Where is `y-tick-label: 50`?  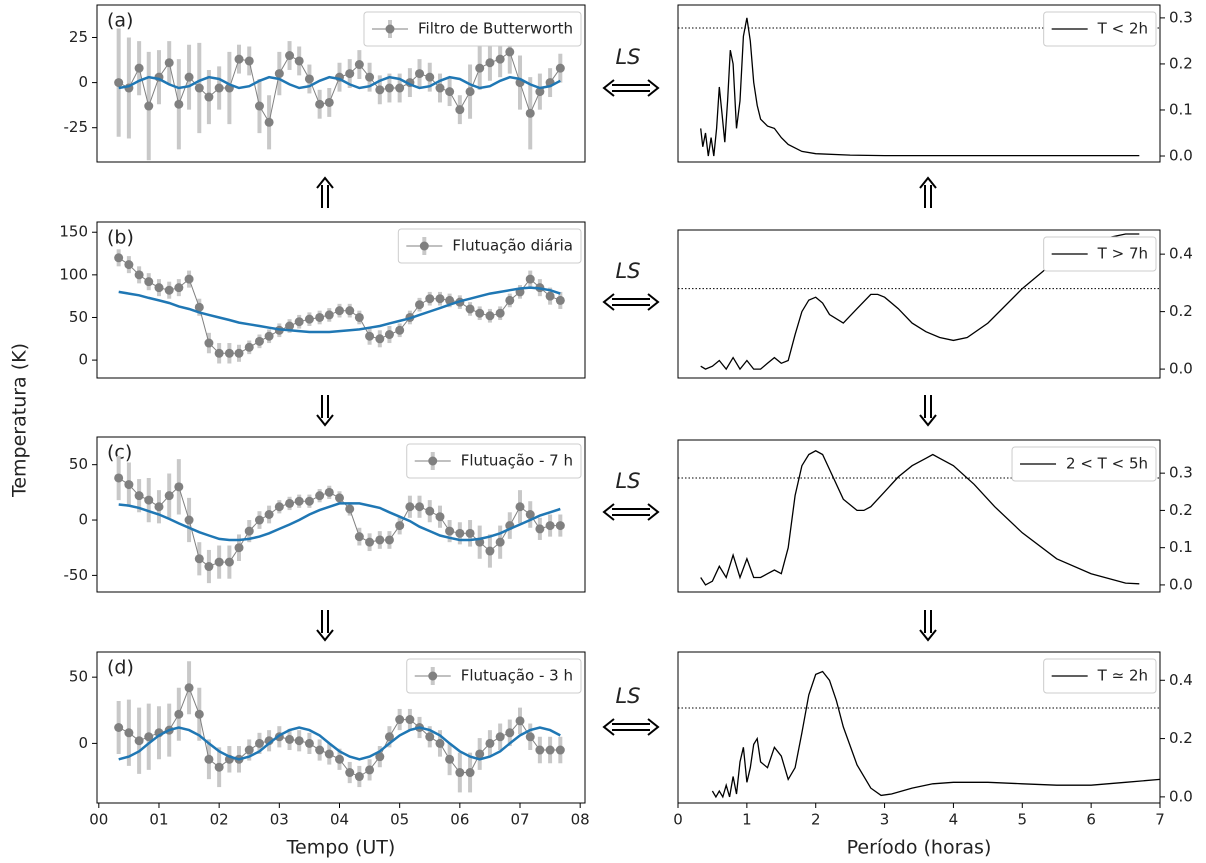
y-tick-label: 50 is located at coordinates (78, 677).